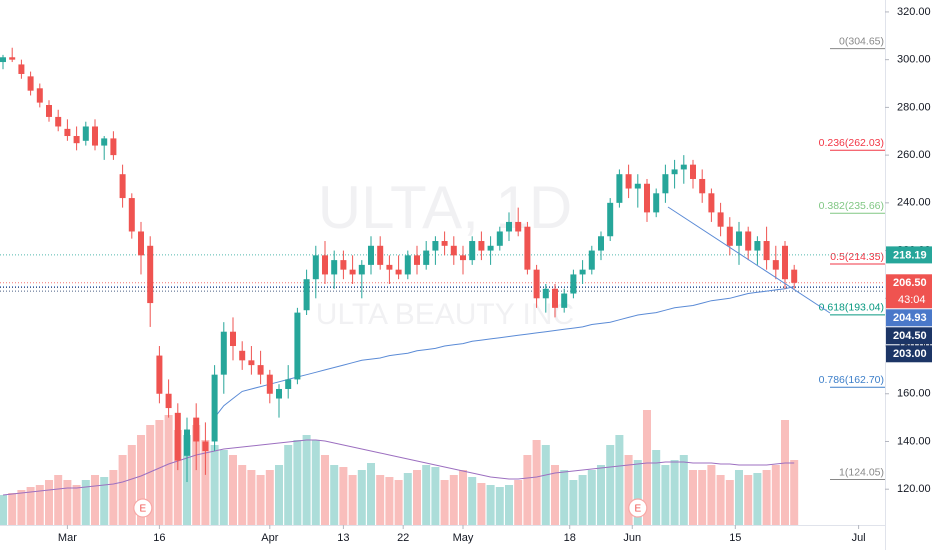 The width and height of the screenshot is (932, 555). What do you see at coordinates (632, 538) in the screenshot?
I see `x-tick-label: Jun` at bounding box center [632, 538].